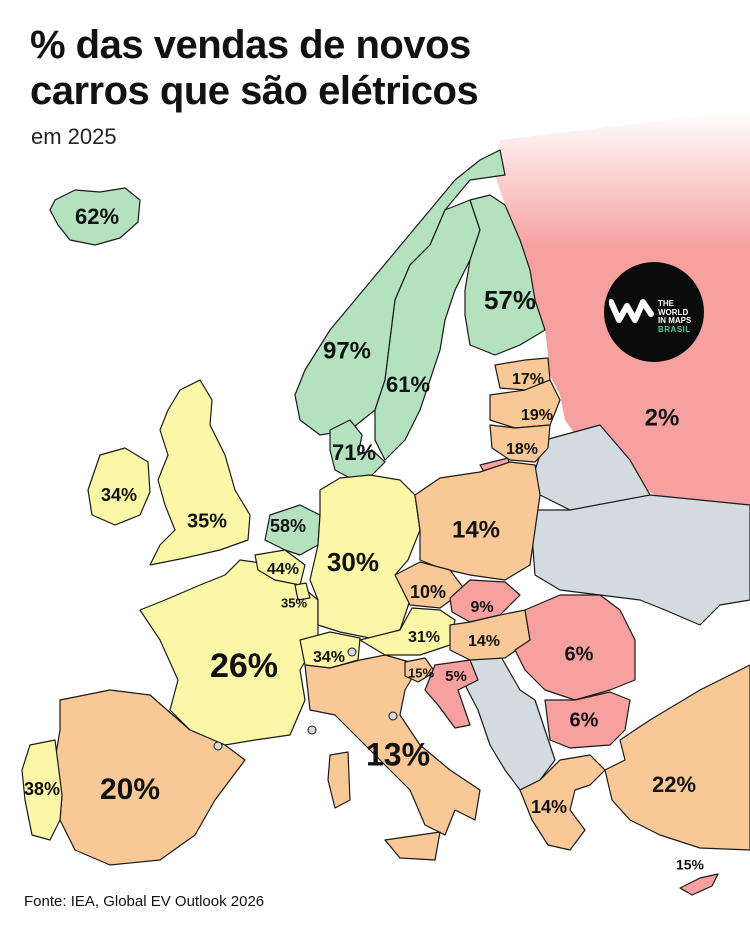 The image size is (750, 937). What do you see at coordinates (398, 754) in the screenshot?
I see `value-label-italy: 13%` at bounding box center [398, 754].